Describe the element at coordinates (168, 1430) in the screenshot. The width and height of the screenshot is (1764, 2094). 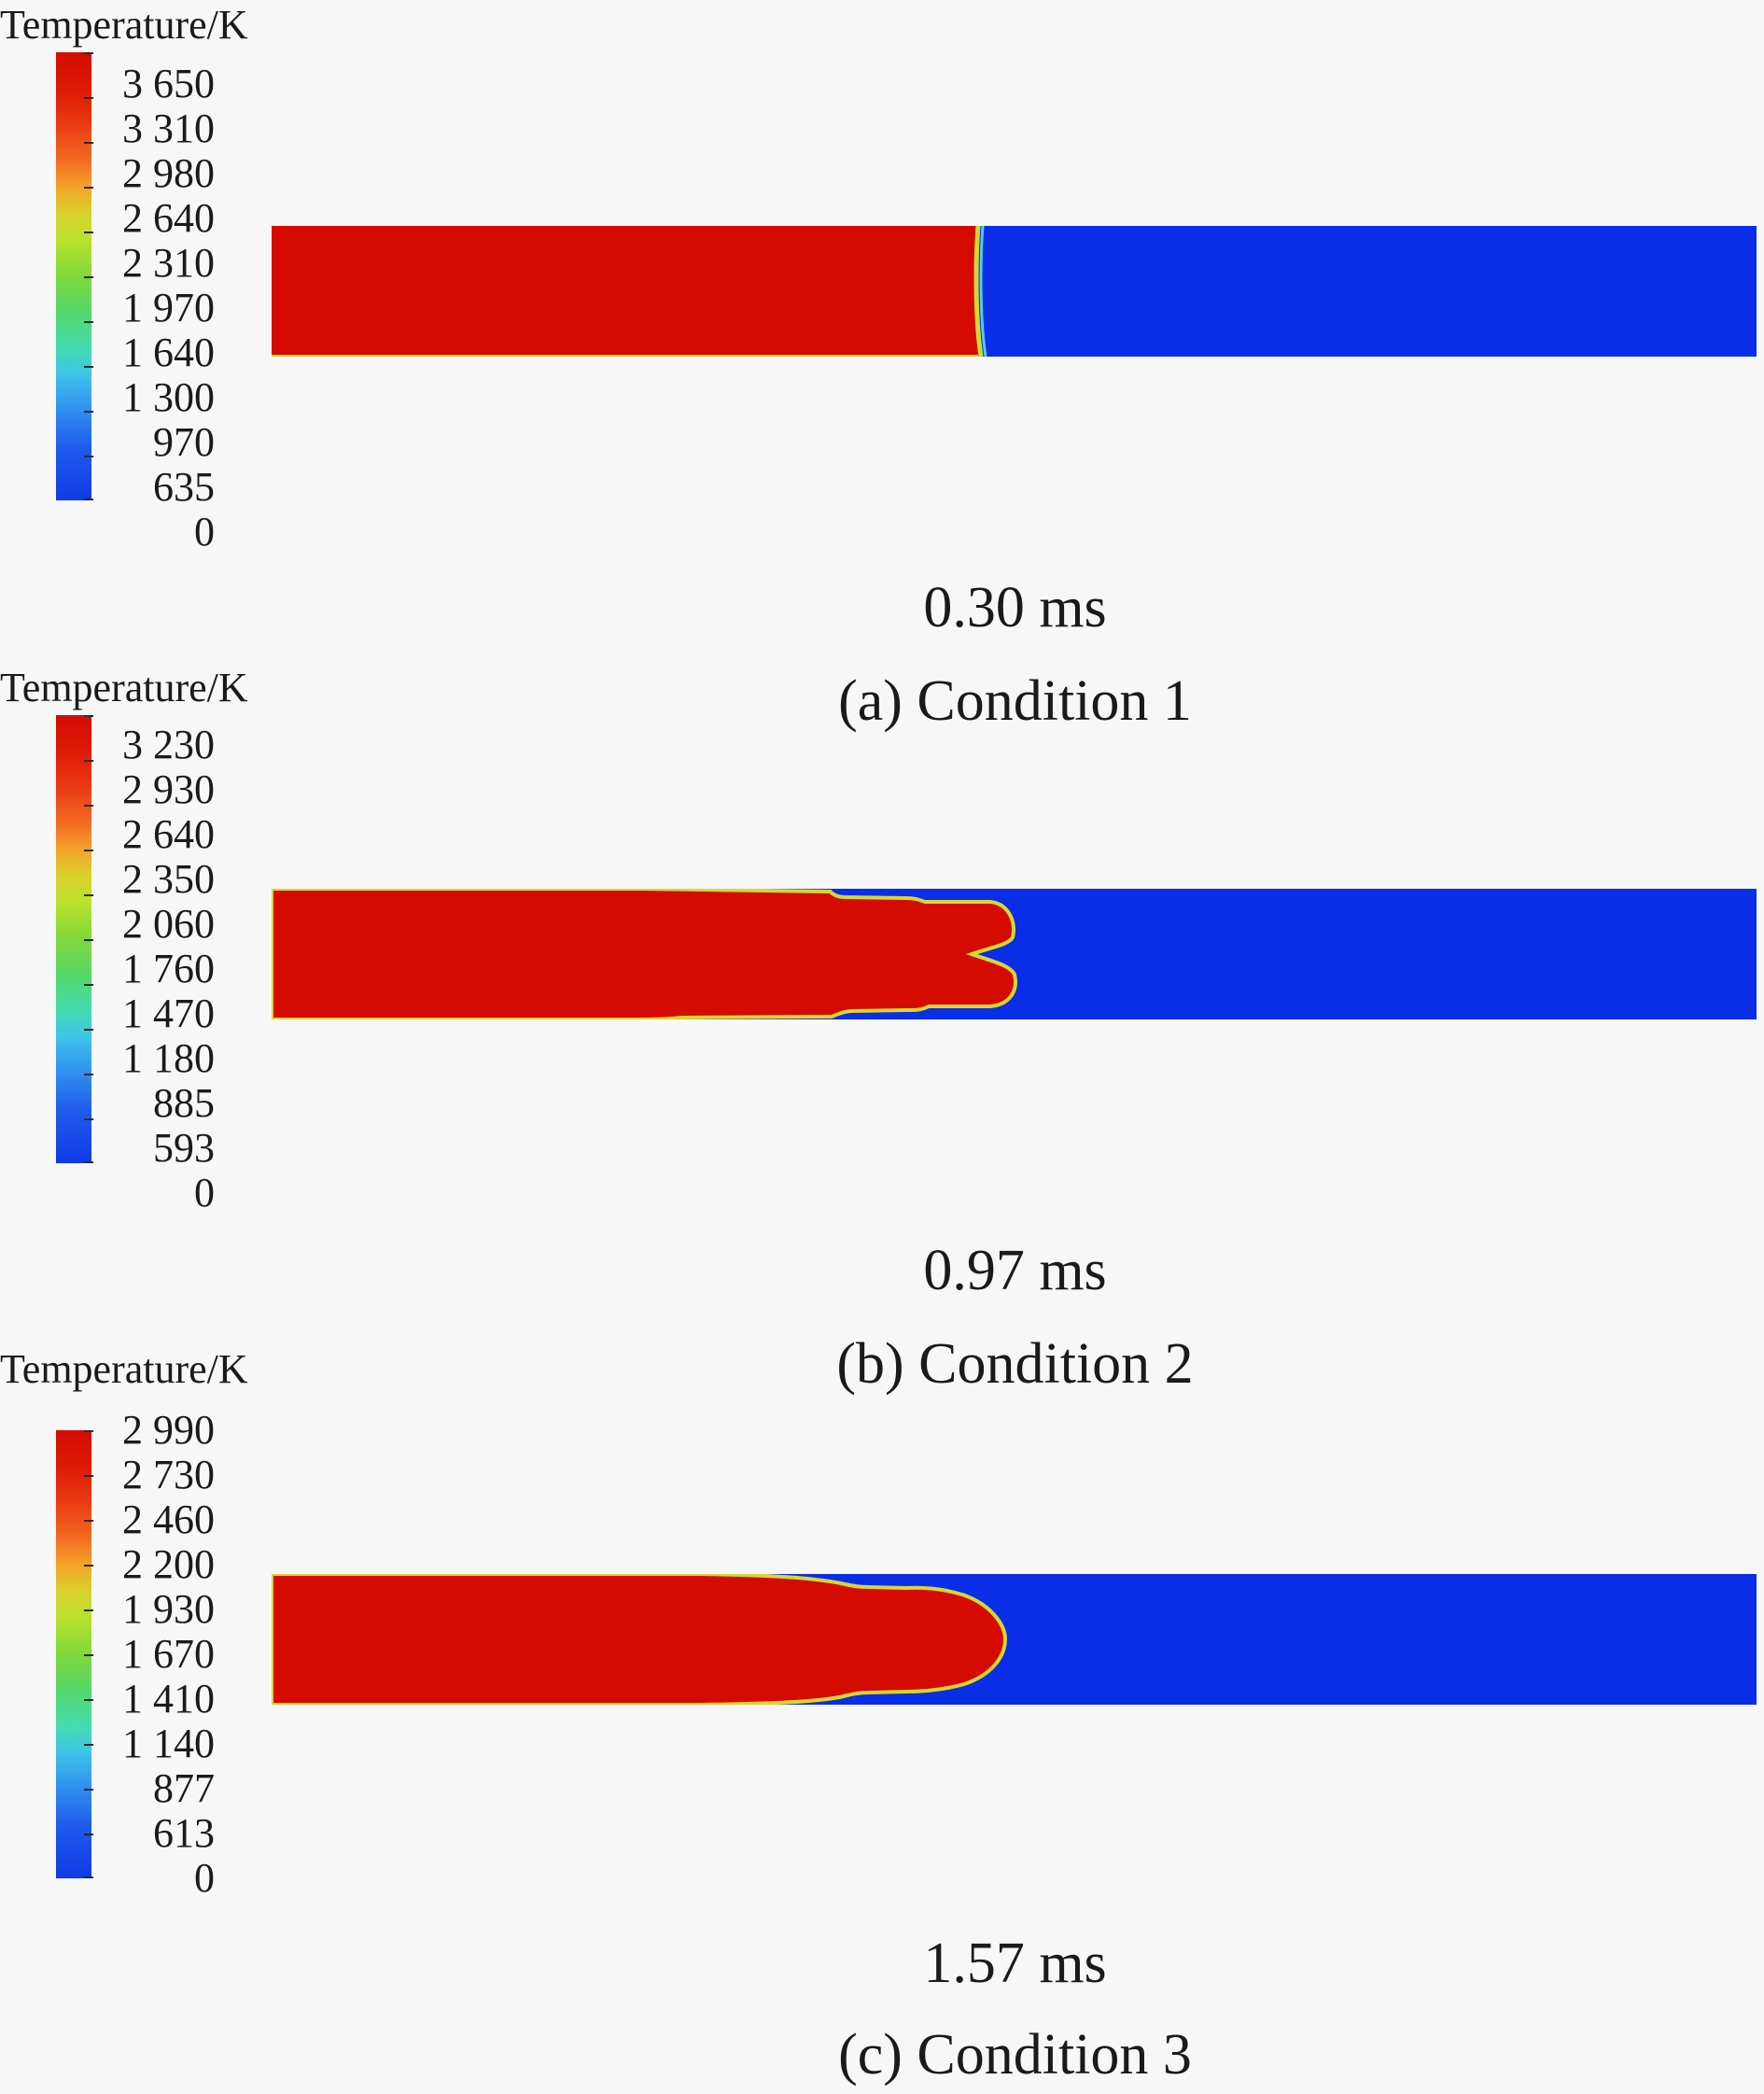
I see `colorbar-tick-label: 2 990` at that location.